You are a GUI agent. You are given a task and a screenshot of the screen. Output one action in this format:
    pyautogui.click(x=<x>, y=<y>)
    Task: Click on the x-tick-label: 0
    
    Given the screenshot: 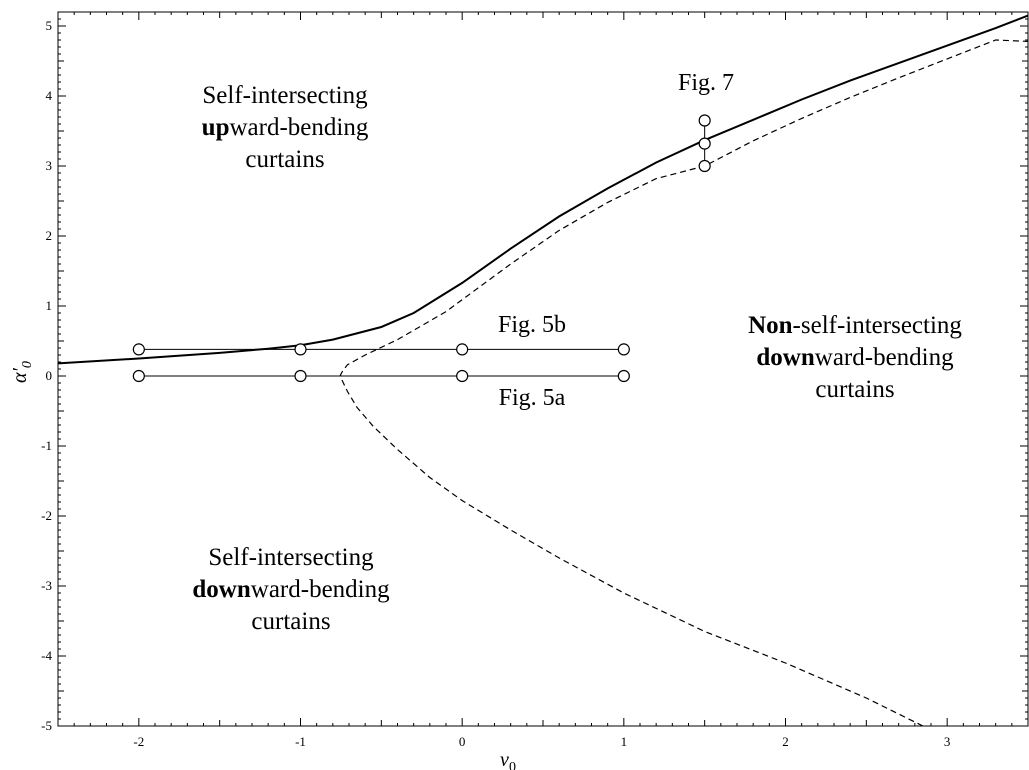 What is the action you would take?
    pyautogui.click(x=462, y=741)
    